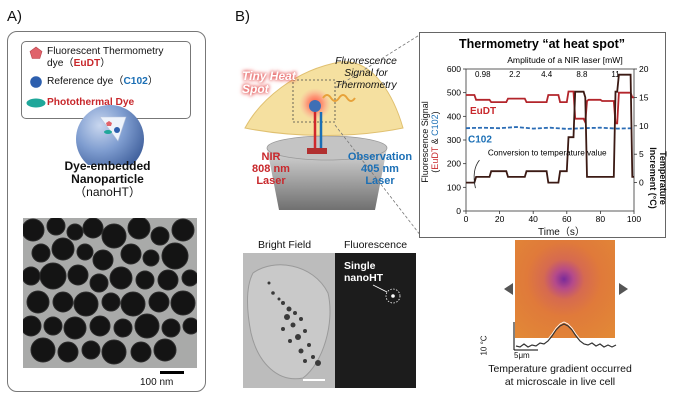 The width and height of the screenshot is (700, 400). What do you see at coordinates (483, 74) in the screenshot?
I see `amplitude-label: 0.98` at bounding box center [483, 74].